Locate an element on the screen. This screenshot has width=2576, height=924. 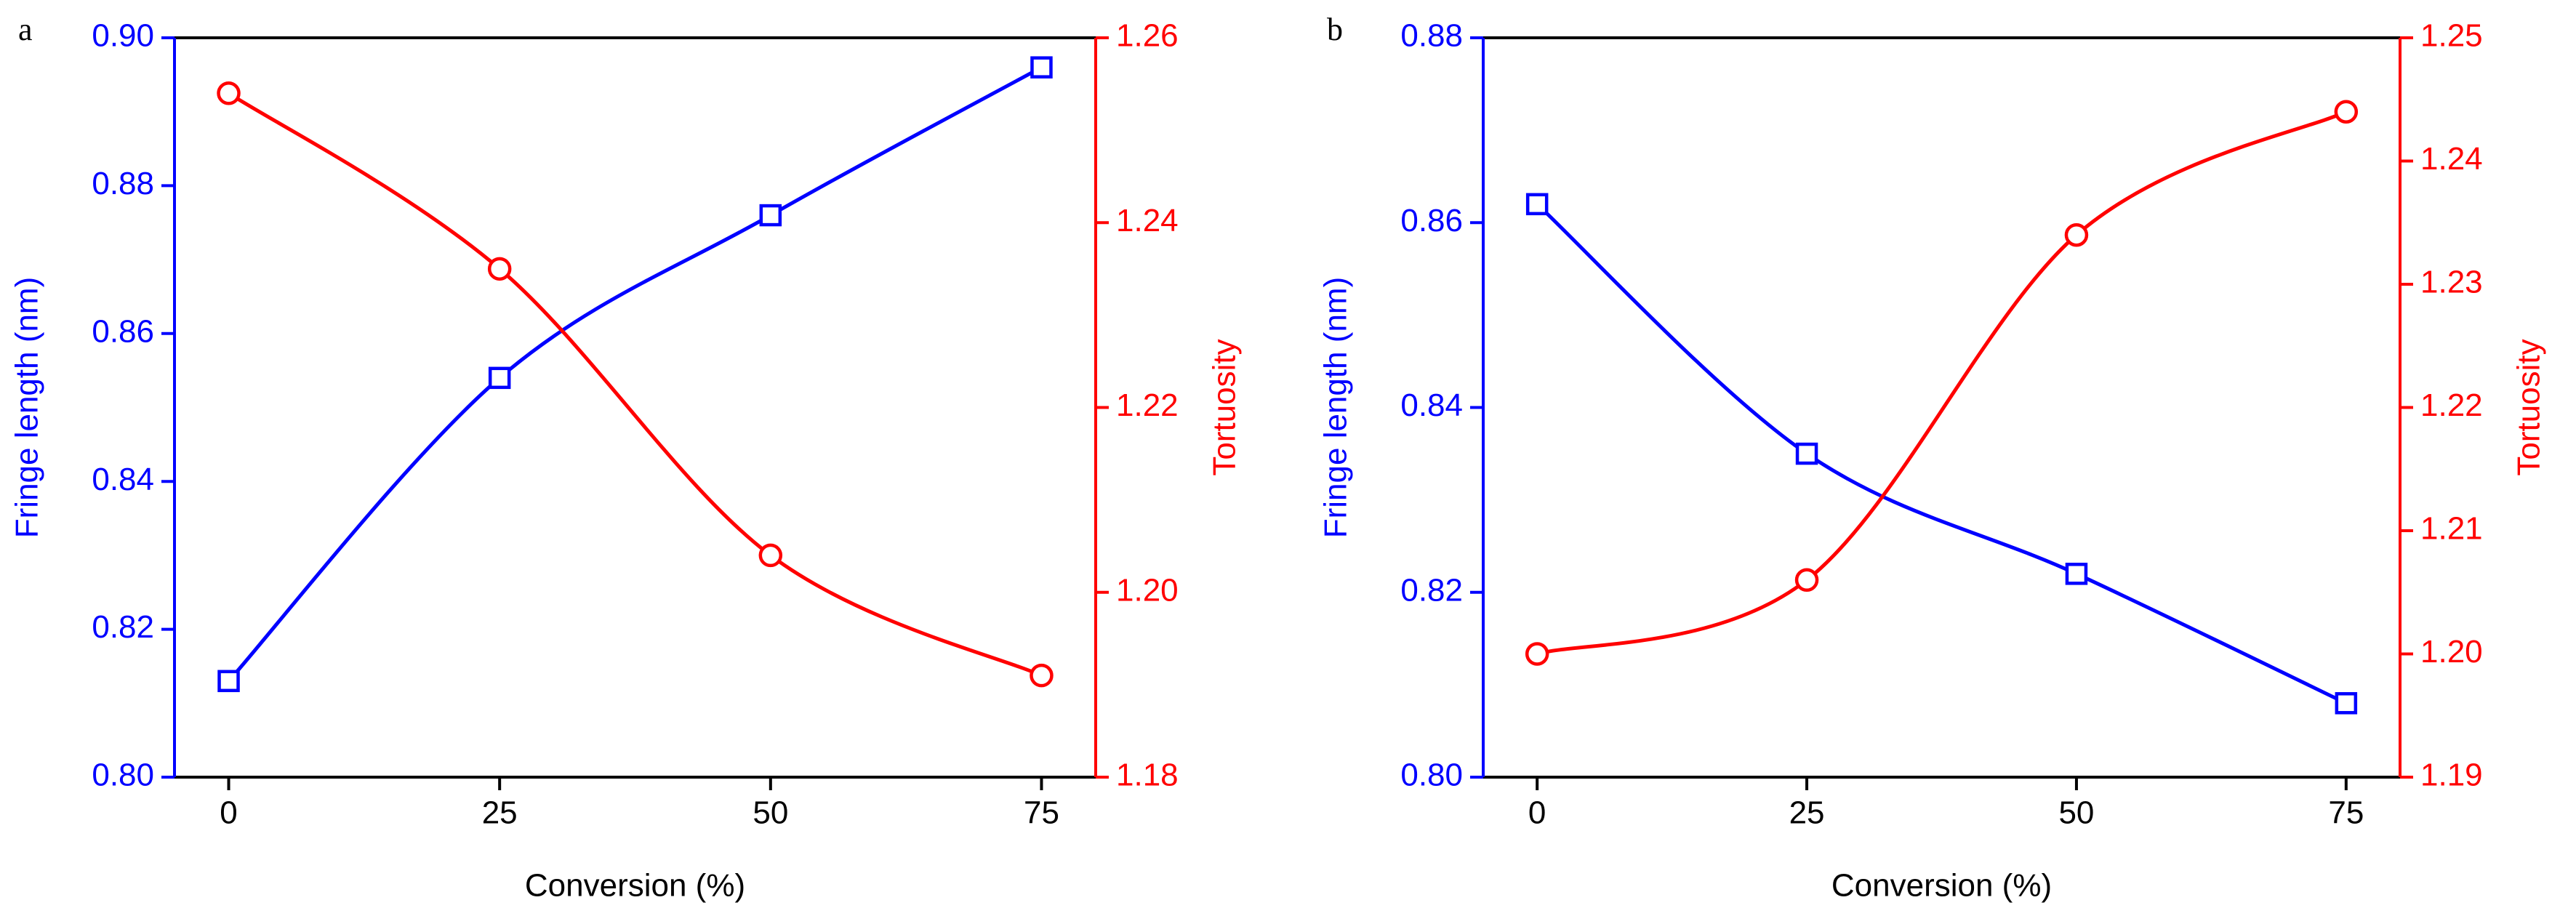
panel-label: b is located at coordinates (1335, 29).